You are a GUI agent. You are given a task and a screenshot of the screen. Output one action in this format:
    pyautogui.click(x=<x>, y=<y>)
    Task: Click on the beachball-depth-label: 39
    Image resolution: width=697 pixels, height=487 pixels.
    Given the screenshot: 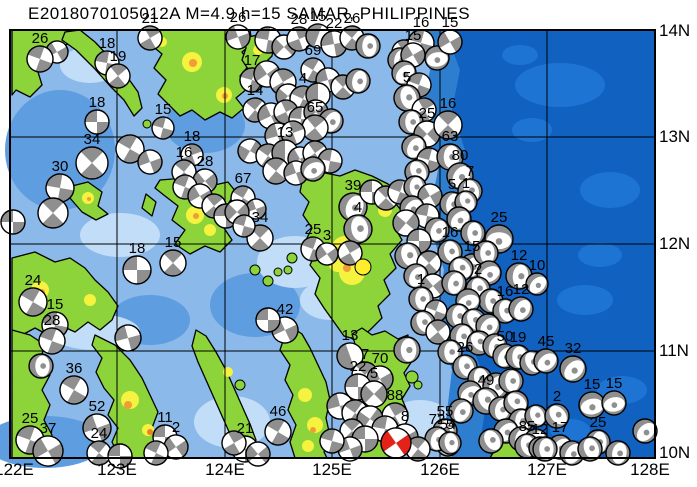 What is the action you would take?
    pyautogui.click(x=353, y=185)
    